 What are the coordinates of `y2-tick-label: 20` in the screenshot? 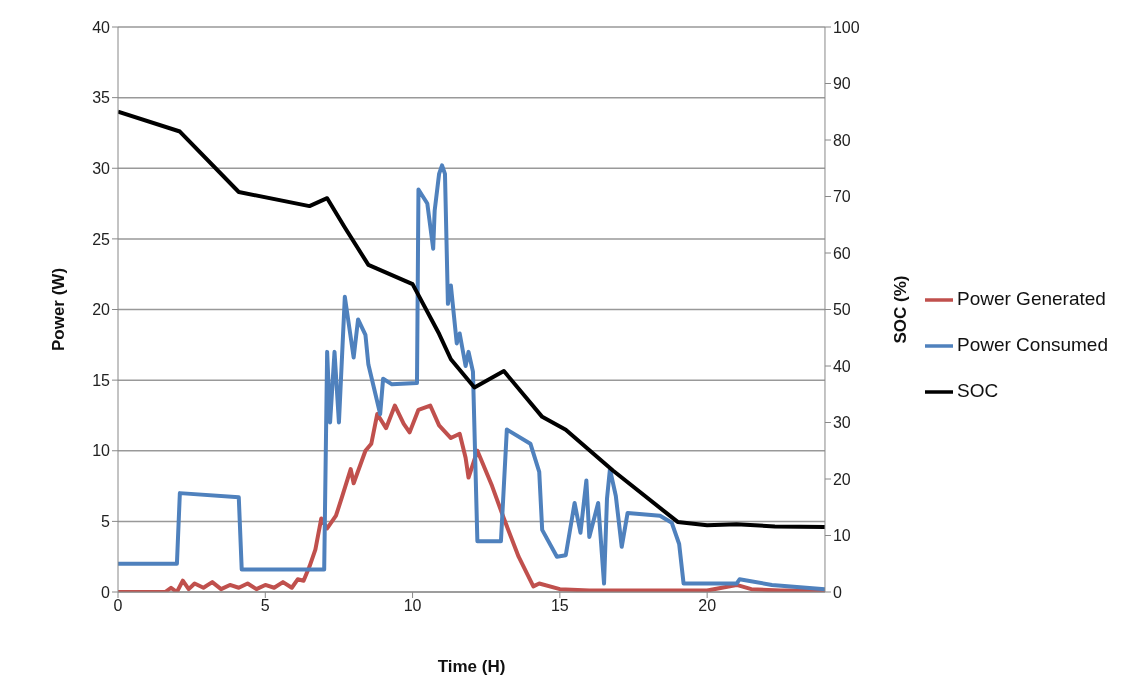 It's located at (841, 479).